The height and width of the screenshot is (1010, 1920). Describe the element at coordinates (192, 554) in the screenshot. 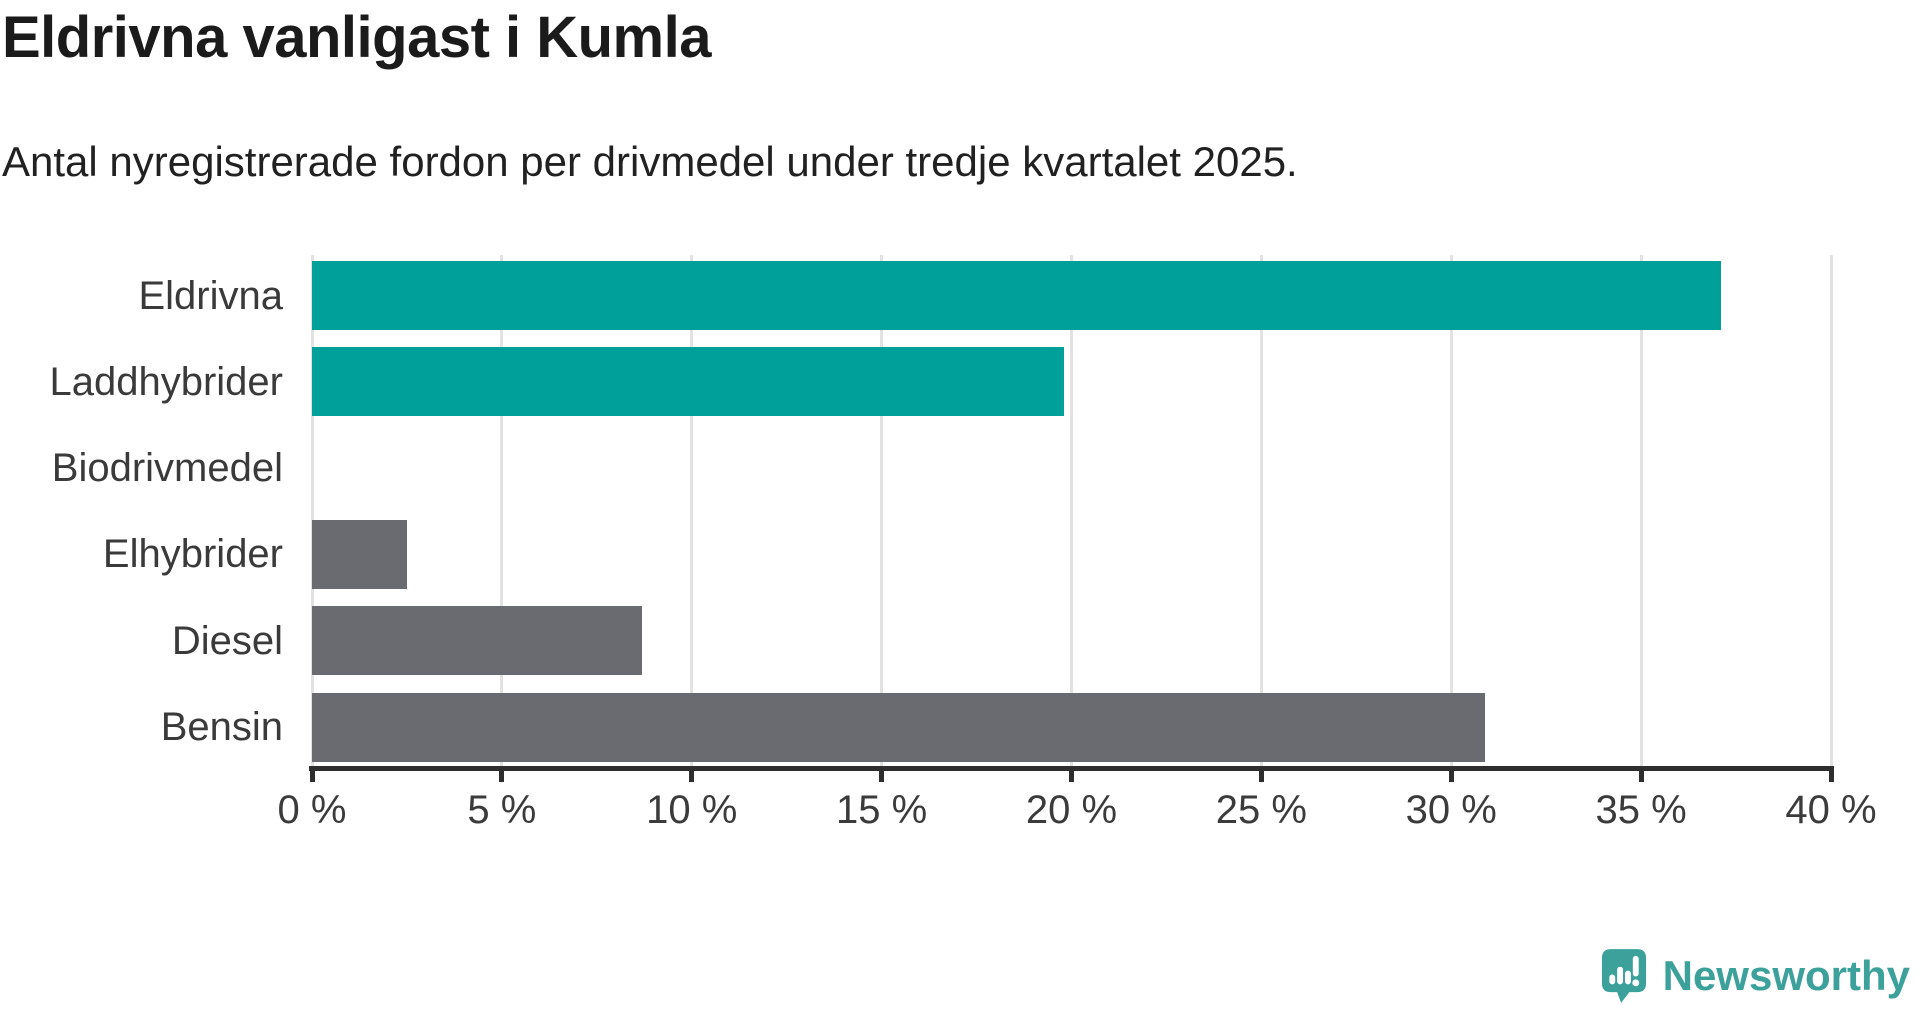

I see `y-label-elhybrider: Elhybrider` at that location.